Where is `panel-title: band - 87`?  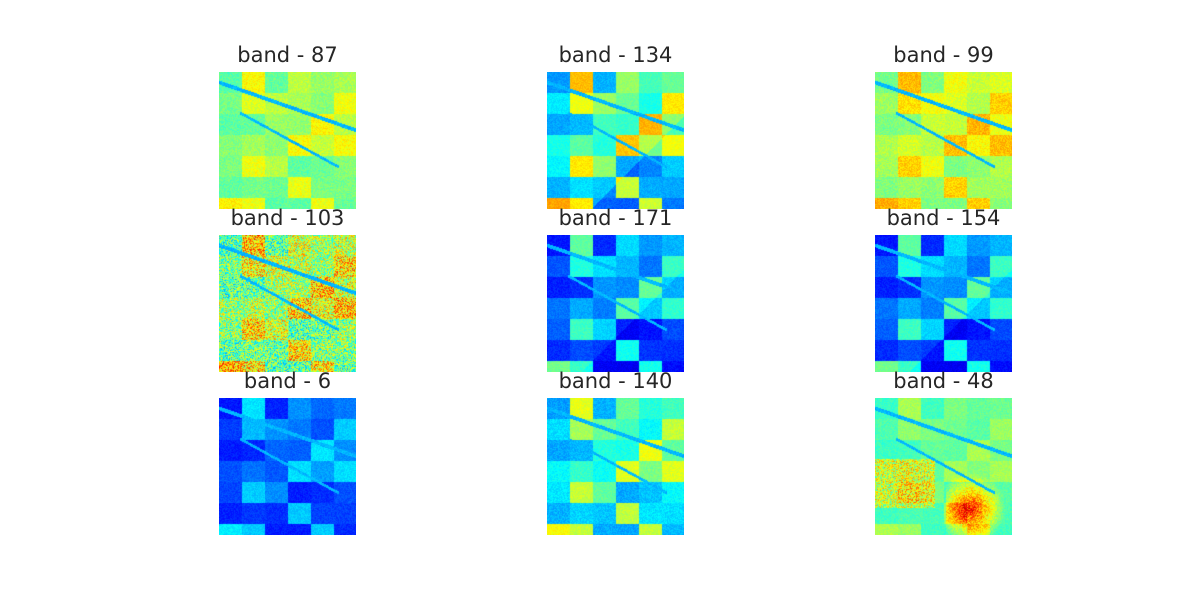
panel-title: band - 87 is located at coordinates (287, 55).